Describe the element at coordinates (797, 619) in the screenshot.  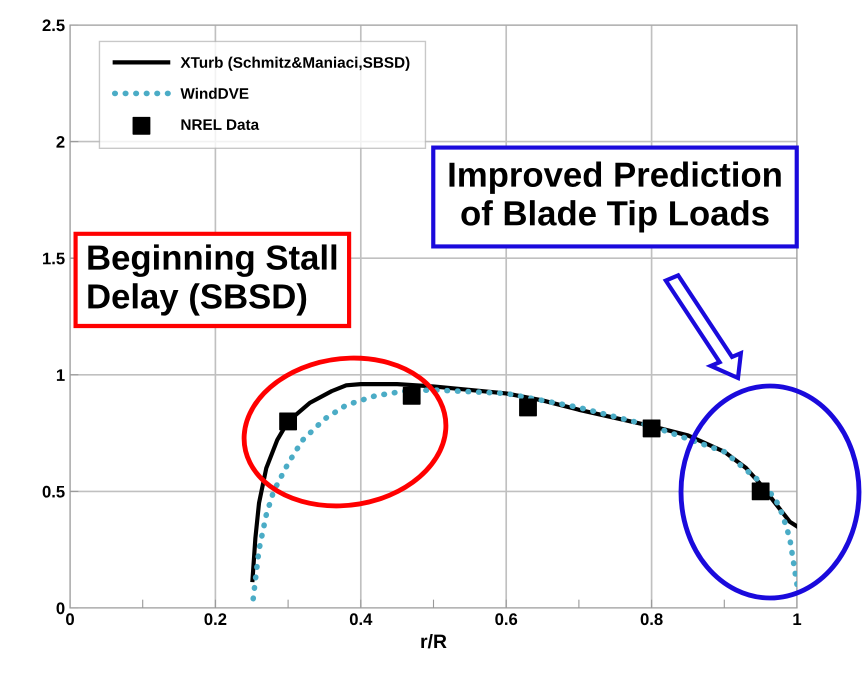
I see `x-tick-label: 1` at that location.